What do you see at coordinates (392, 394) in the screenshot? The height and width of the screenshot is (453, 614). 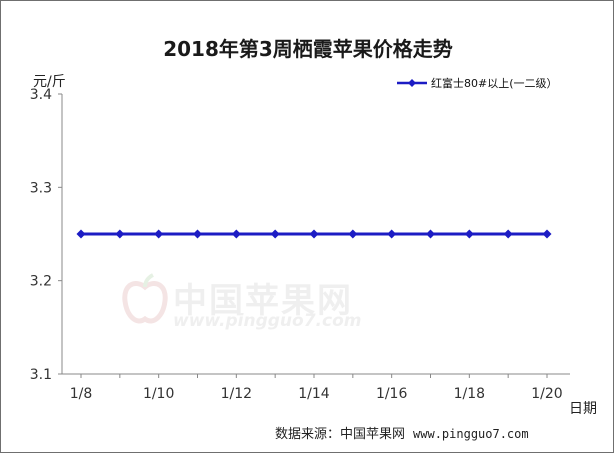 I see `x-tick-label: 1/16` at bounding box center [392, 394].